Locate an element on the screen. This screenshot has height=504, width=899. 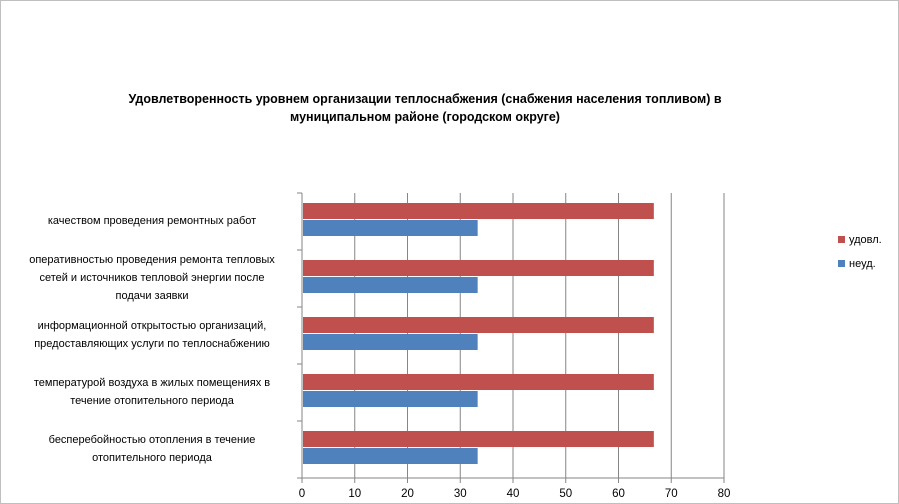
category-label: течение отопительного периода is located at coordinates (152, 401).